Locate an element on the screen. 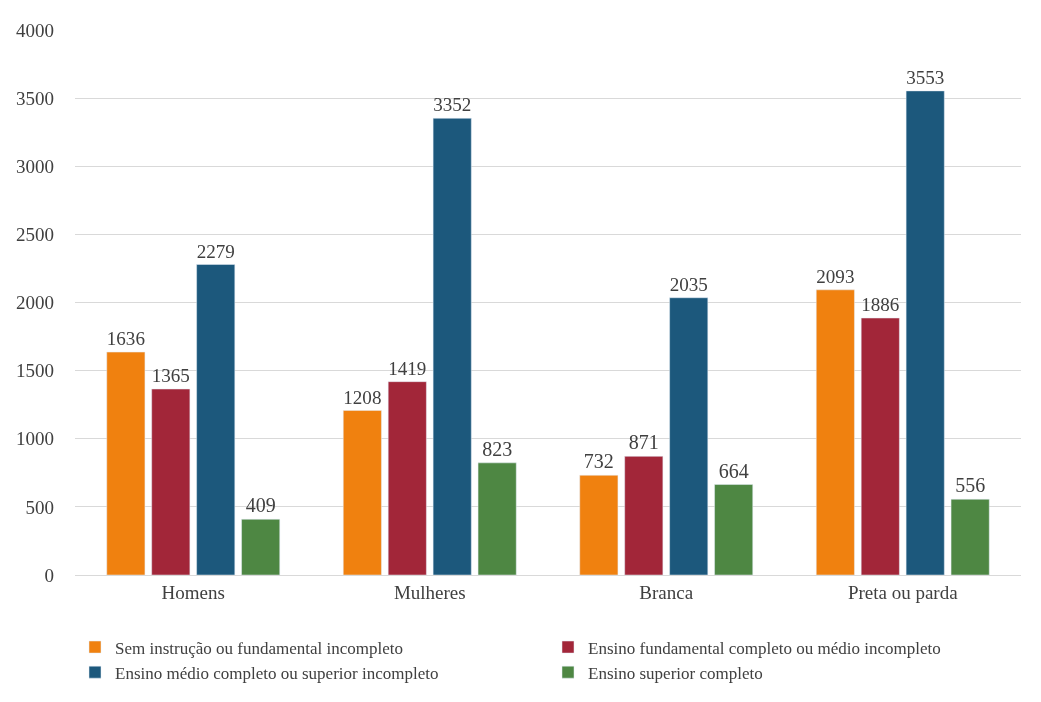 The width and height of the screenshot is (1041, 702). data-label: 823 is located at coordinates (497, 448).